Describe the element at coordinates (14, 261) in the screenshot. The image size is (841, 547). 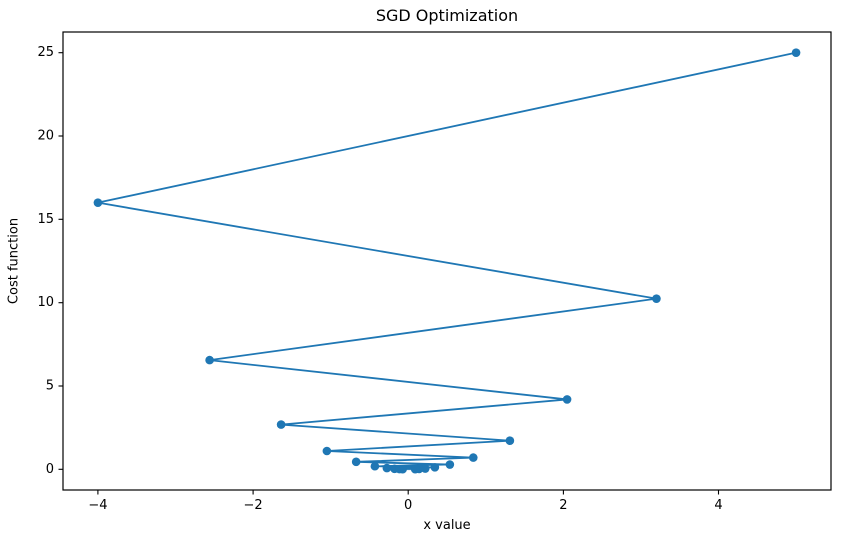
I see `y-axis-label: Cost function` at that location.